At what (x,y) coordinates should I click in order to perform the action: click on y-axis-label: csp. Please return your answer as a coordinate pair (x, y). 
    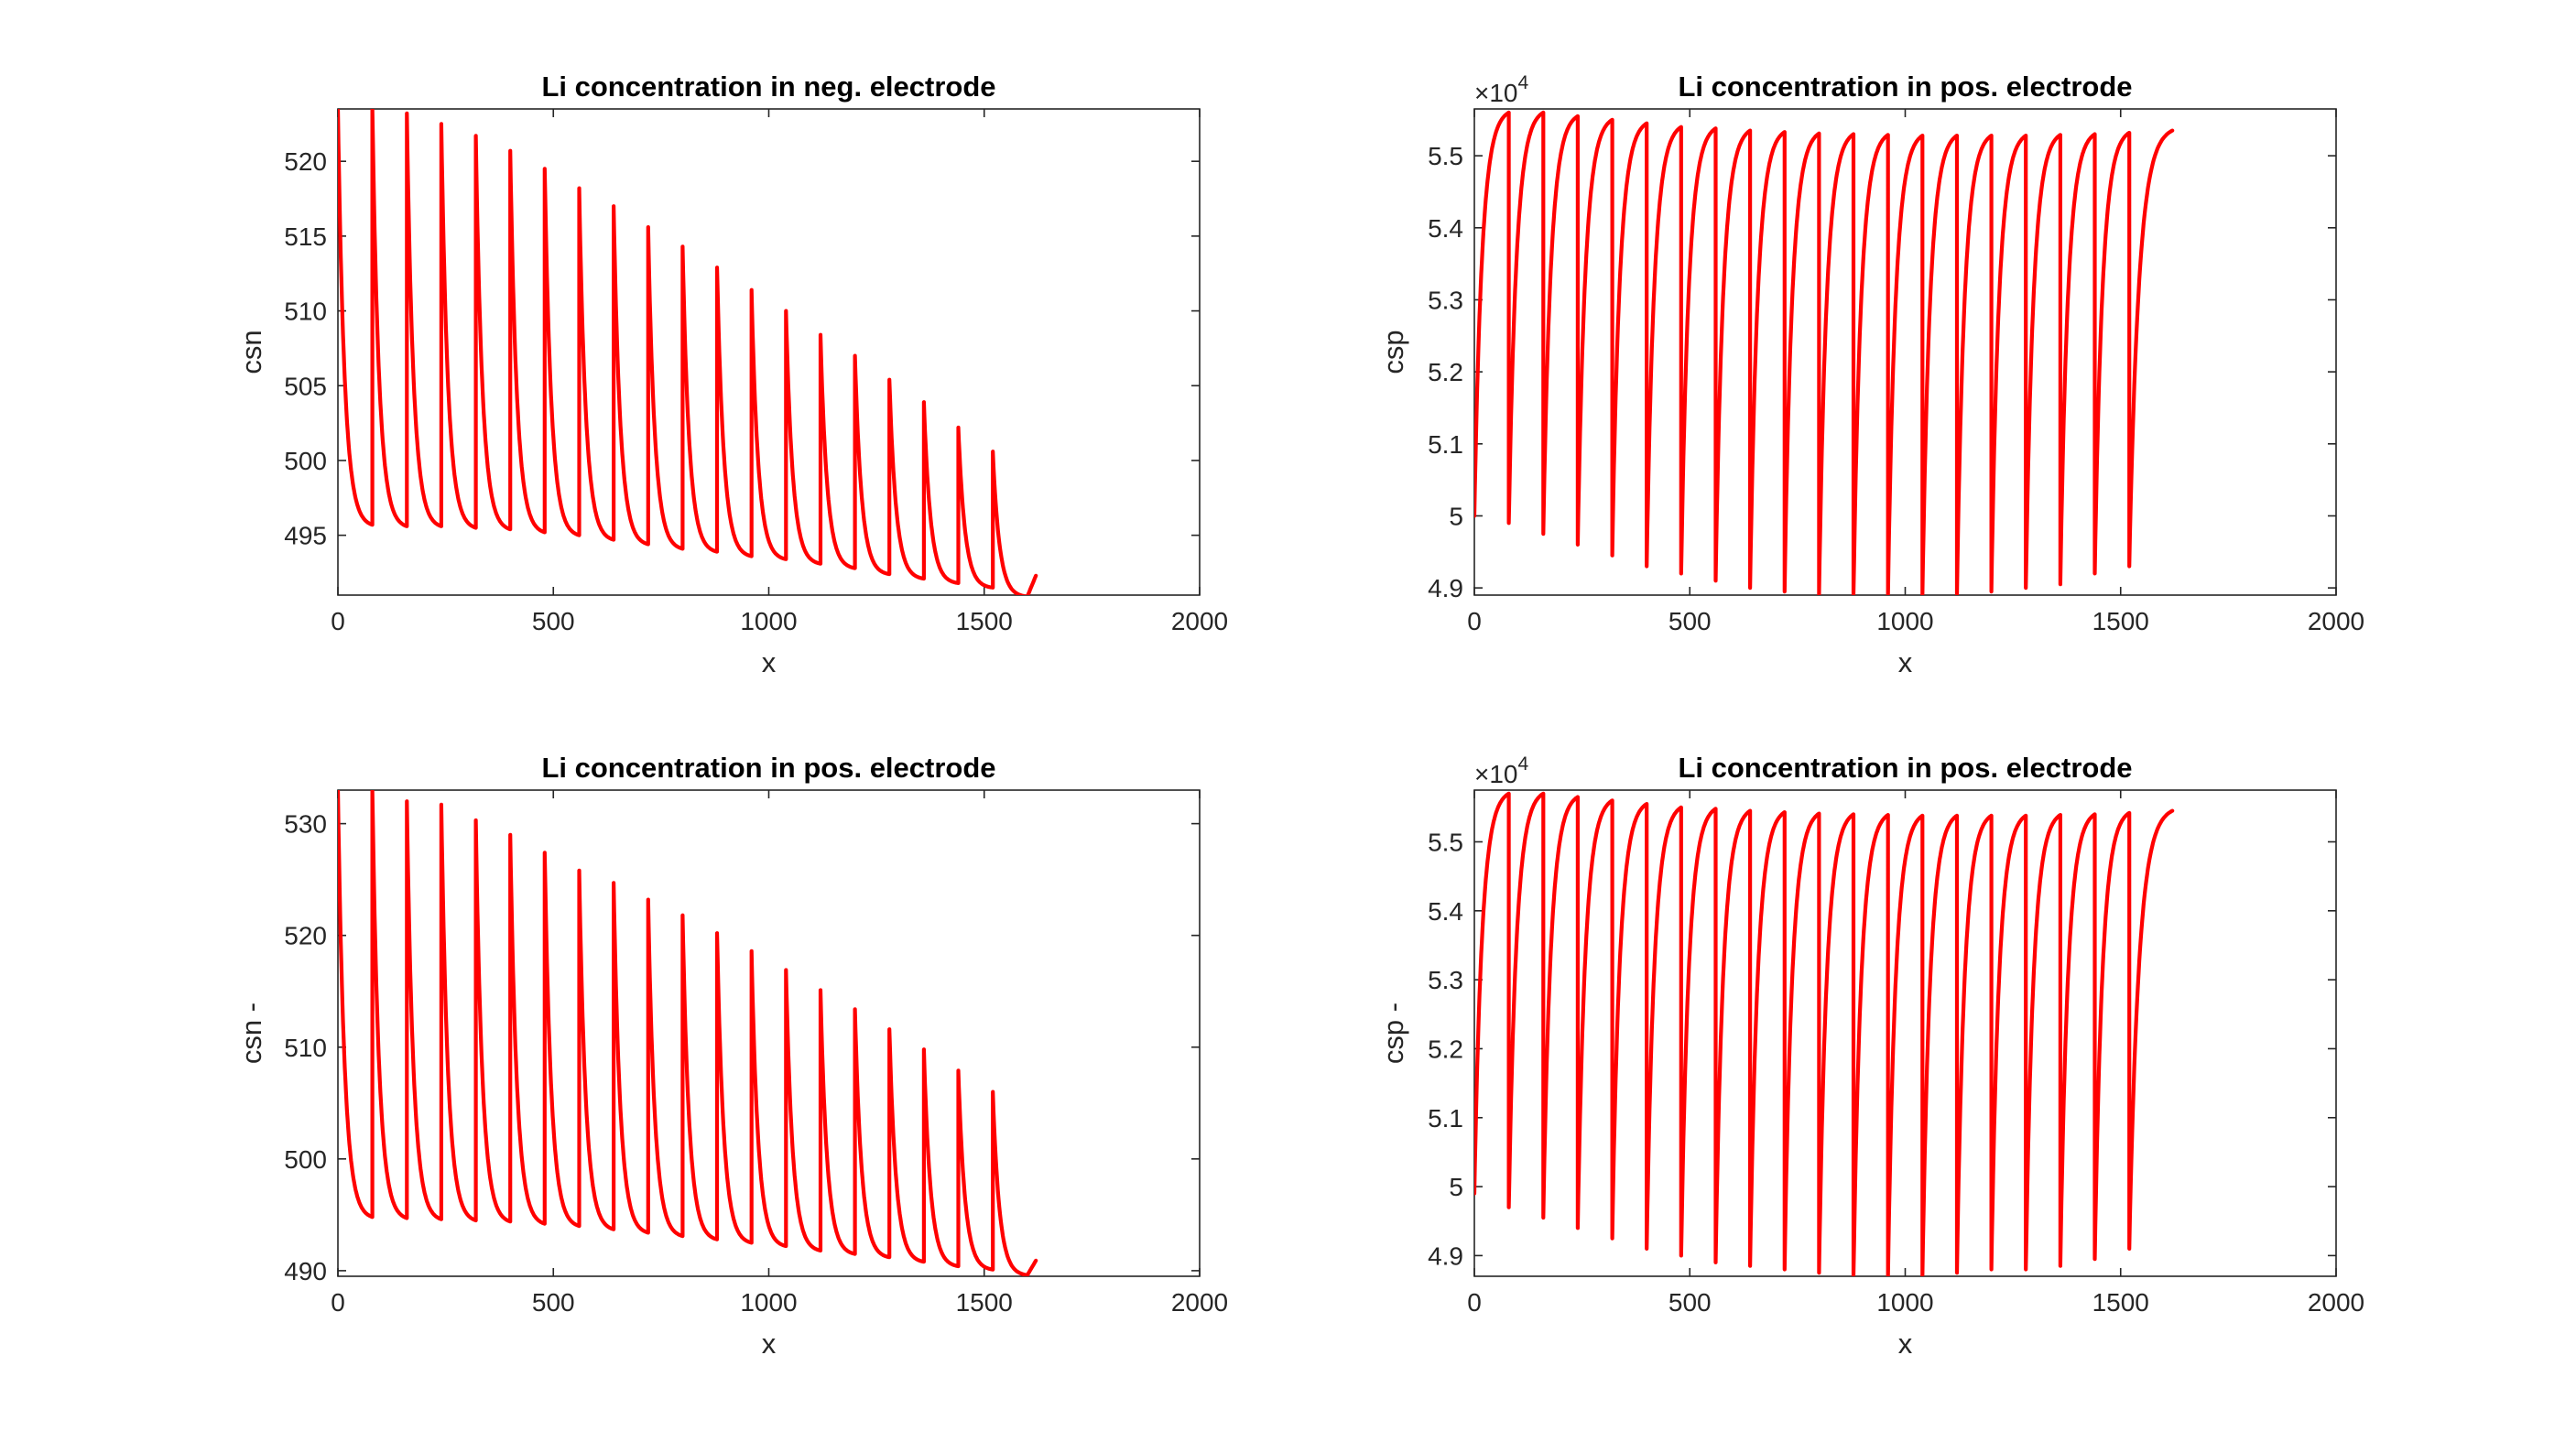
    Looking at the image, I should click on (1393, 352).